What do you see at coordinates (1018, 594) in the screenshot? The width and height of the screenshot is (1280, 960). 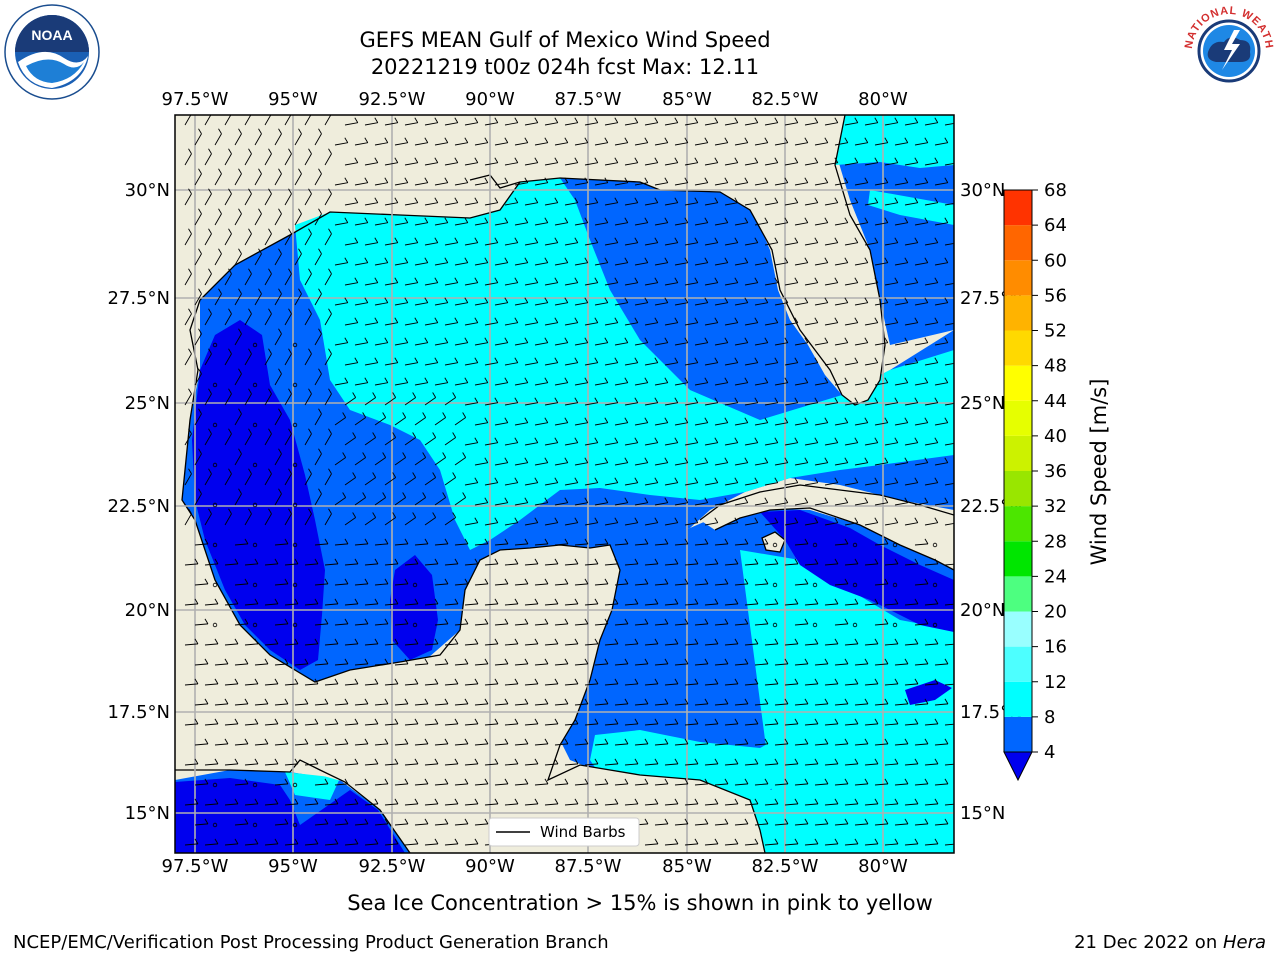 I see `colorbar-segment` at bounding box center [1018, 594].